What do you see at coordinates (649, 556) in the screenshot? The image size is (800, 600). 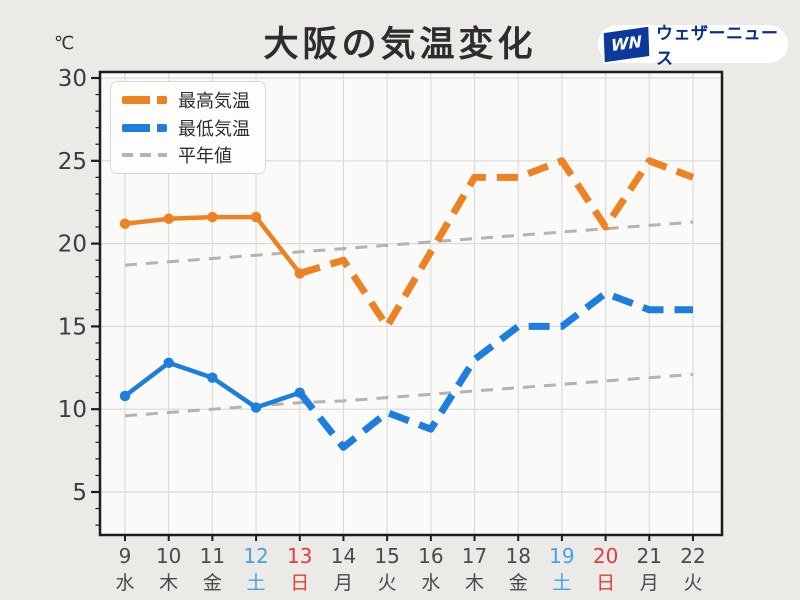 I see `x-tick-date-label: 21` at bounding box center [649, 556].